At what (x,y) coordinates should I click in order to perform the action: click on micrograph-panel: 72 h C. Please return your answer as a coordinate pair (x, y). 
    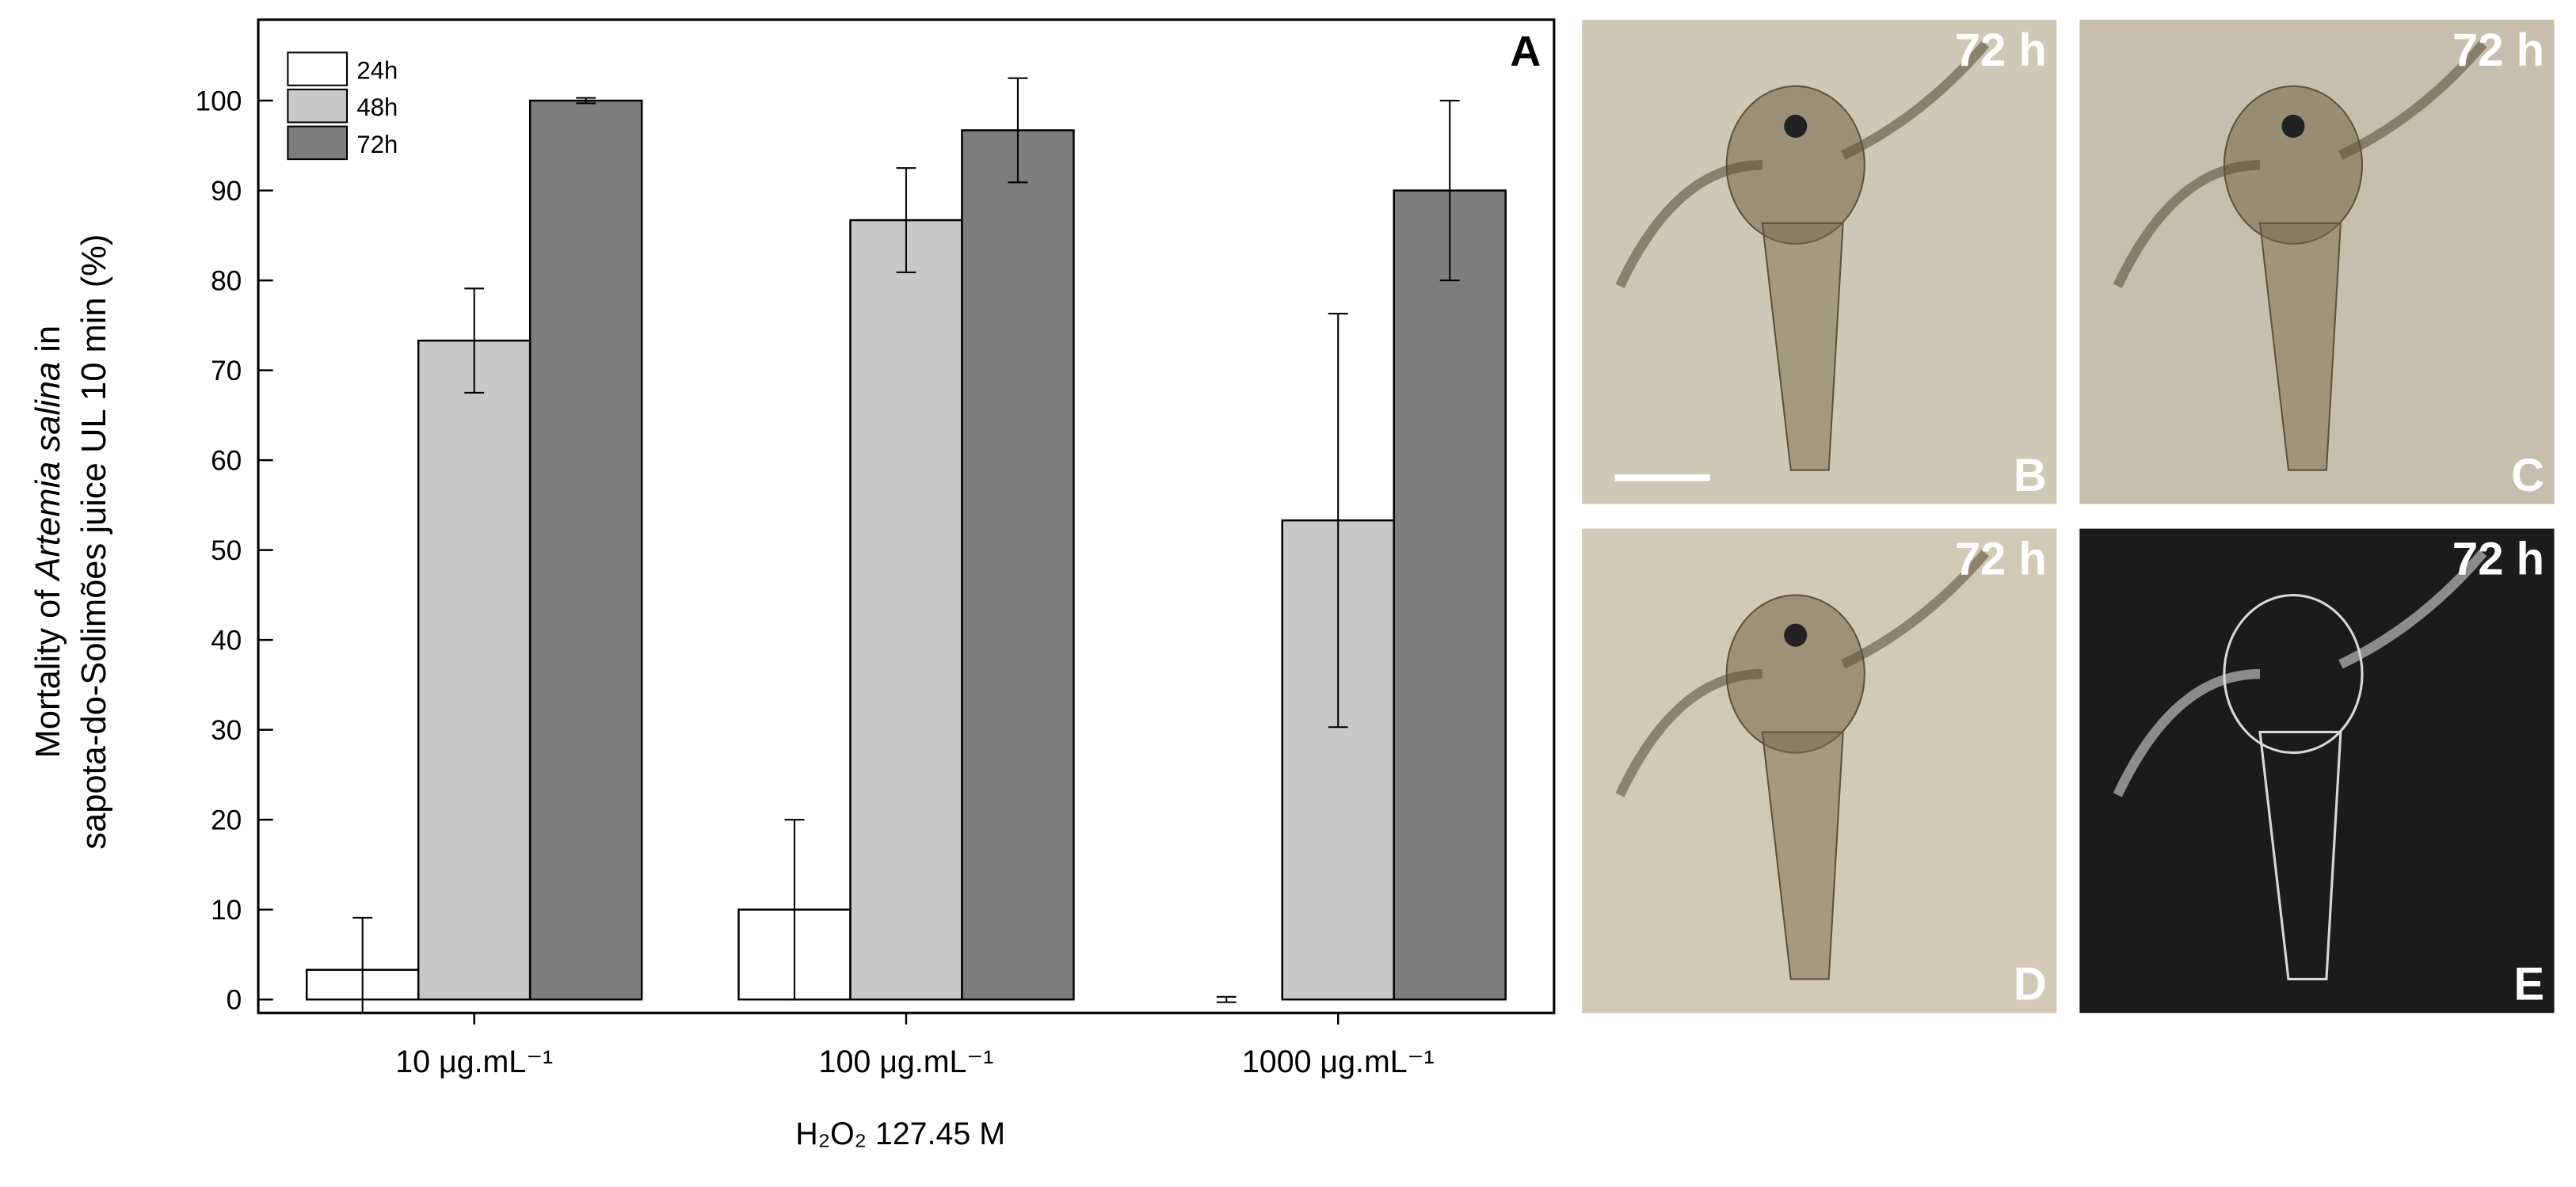
    Looking at the image, I should click on (2317, 261).